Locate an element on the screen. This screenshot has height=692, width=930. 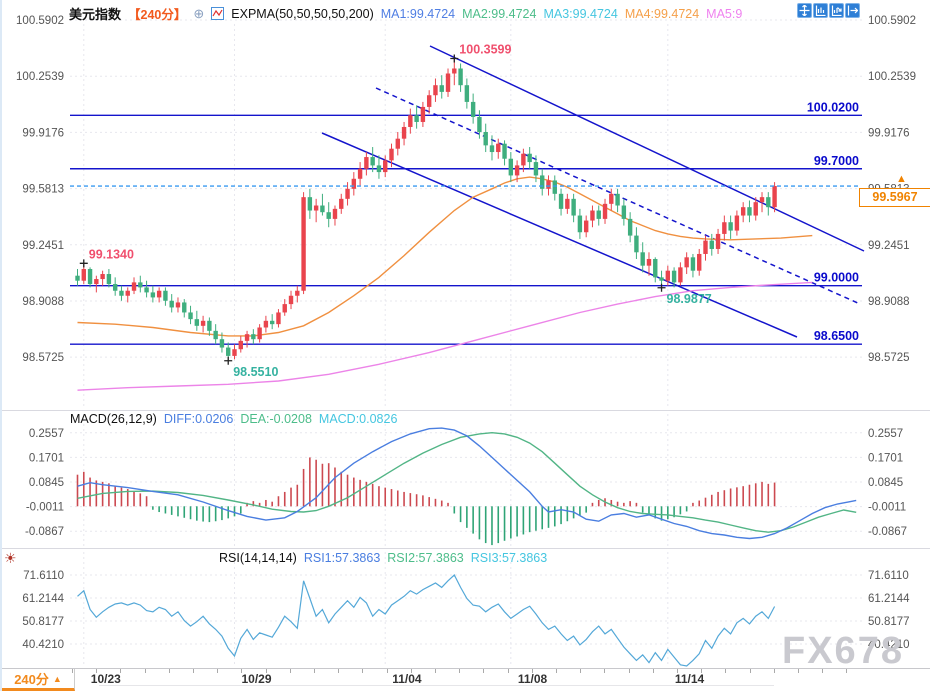
svg-text: 61.2144 is located at coordinates (889, 599).